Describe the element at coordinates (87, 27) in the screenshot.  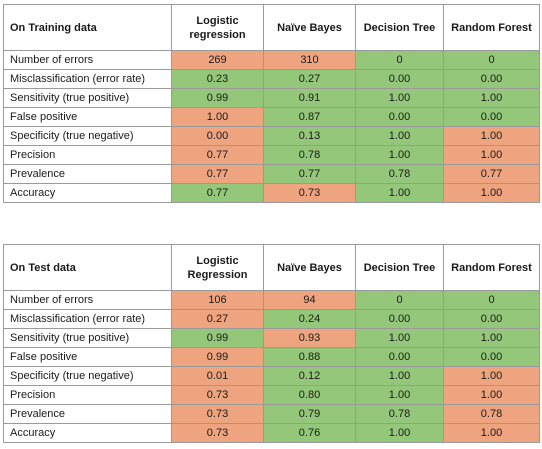
I see `table-title: On Training data` at that location.